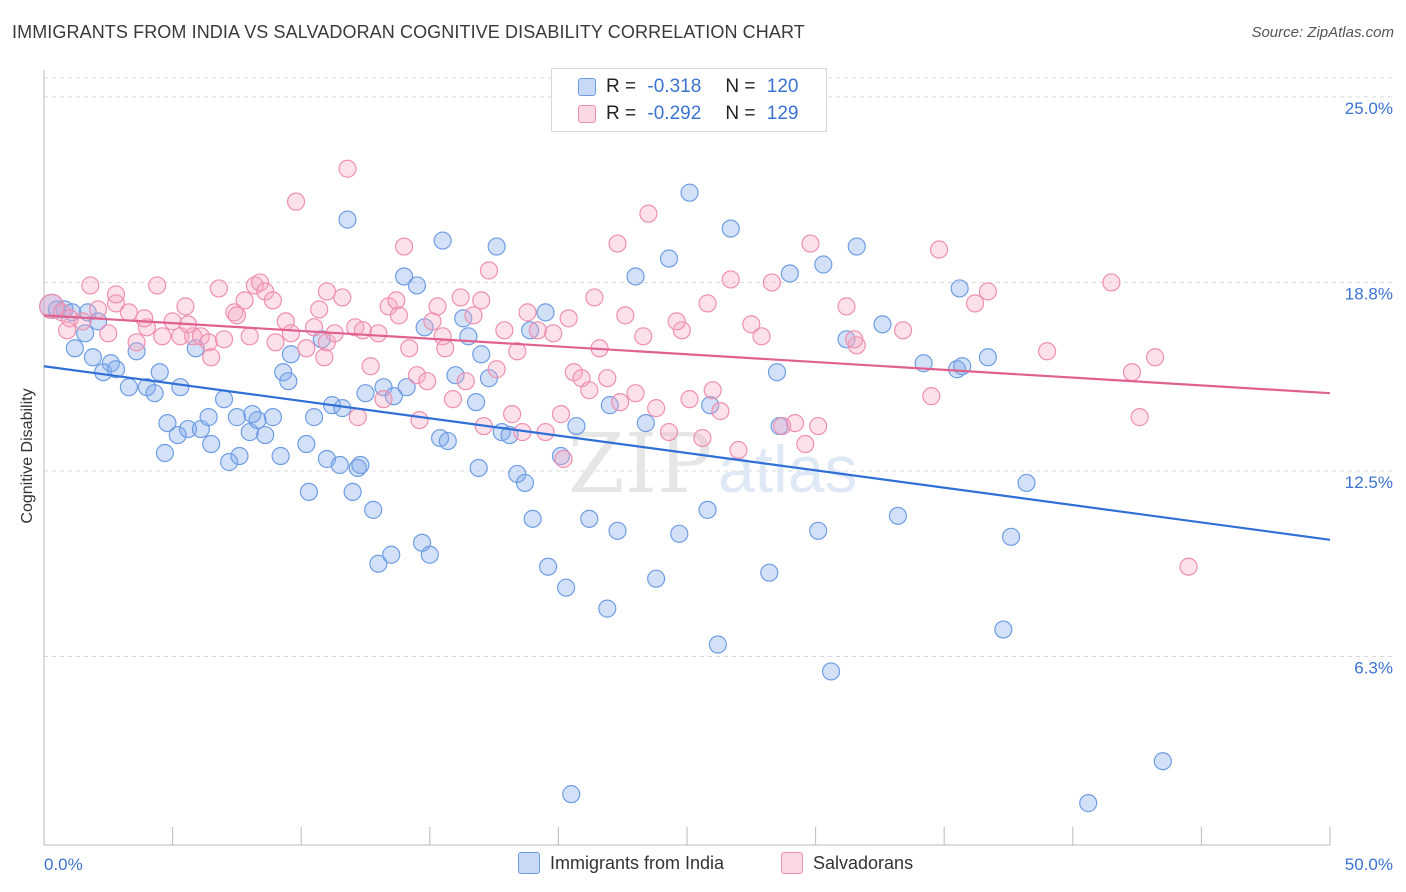 This screenshot has width=1406, height=892. What do you see at coordinates (1373, 667) in the screenshot?
I see `y-tick-label: 6.3%` at bounding box center [1373, 667].